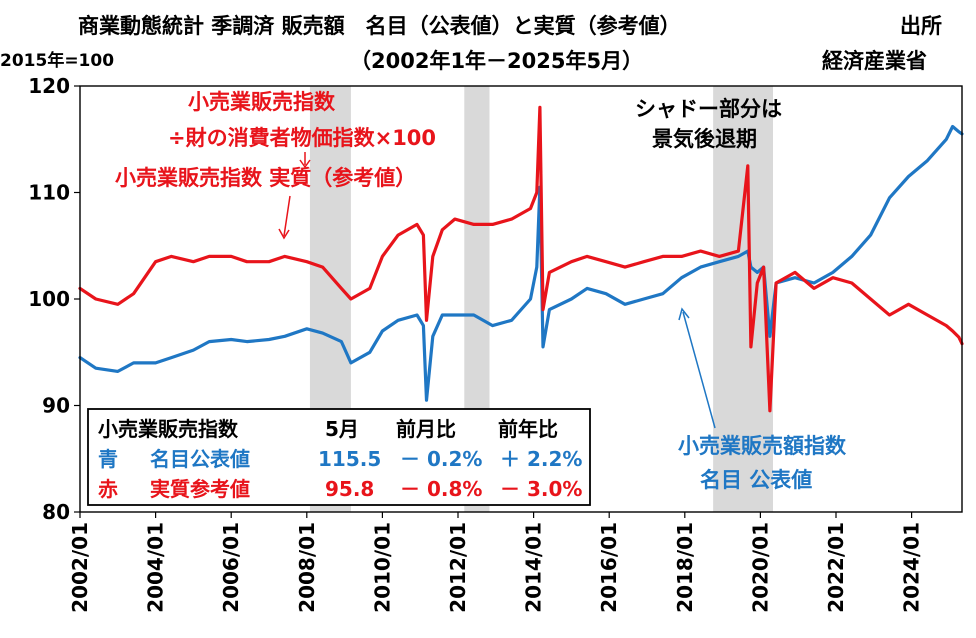  I want to click on summary-table-box, so click(339, 457).